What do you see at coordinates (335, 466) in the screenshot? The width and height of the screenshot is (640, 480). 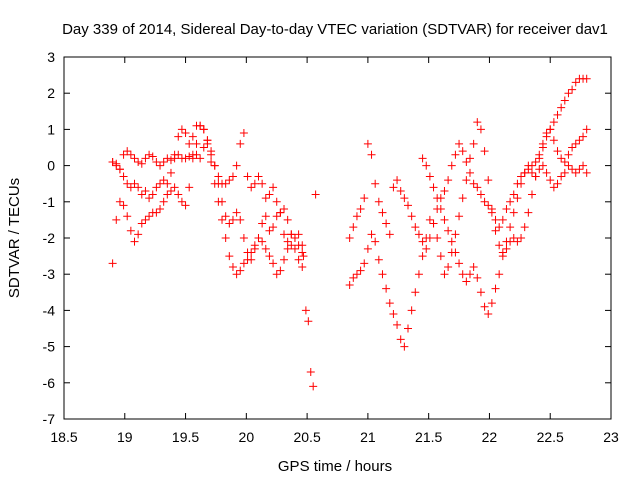 I see `x-axis-title: GPS time / hours` at bounding box center [335, 466].